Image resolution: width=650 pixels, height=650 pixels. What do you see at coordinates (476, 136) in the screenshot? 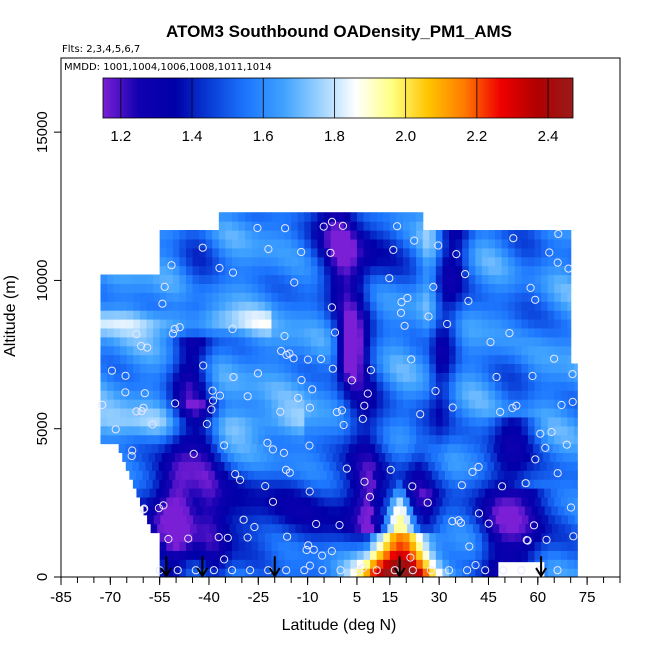
I see `colorbar-tick-label: 2.2` at bounding box center [476, 136].